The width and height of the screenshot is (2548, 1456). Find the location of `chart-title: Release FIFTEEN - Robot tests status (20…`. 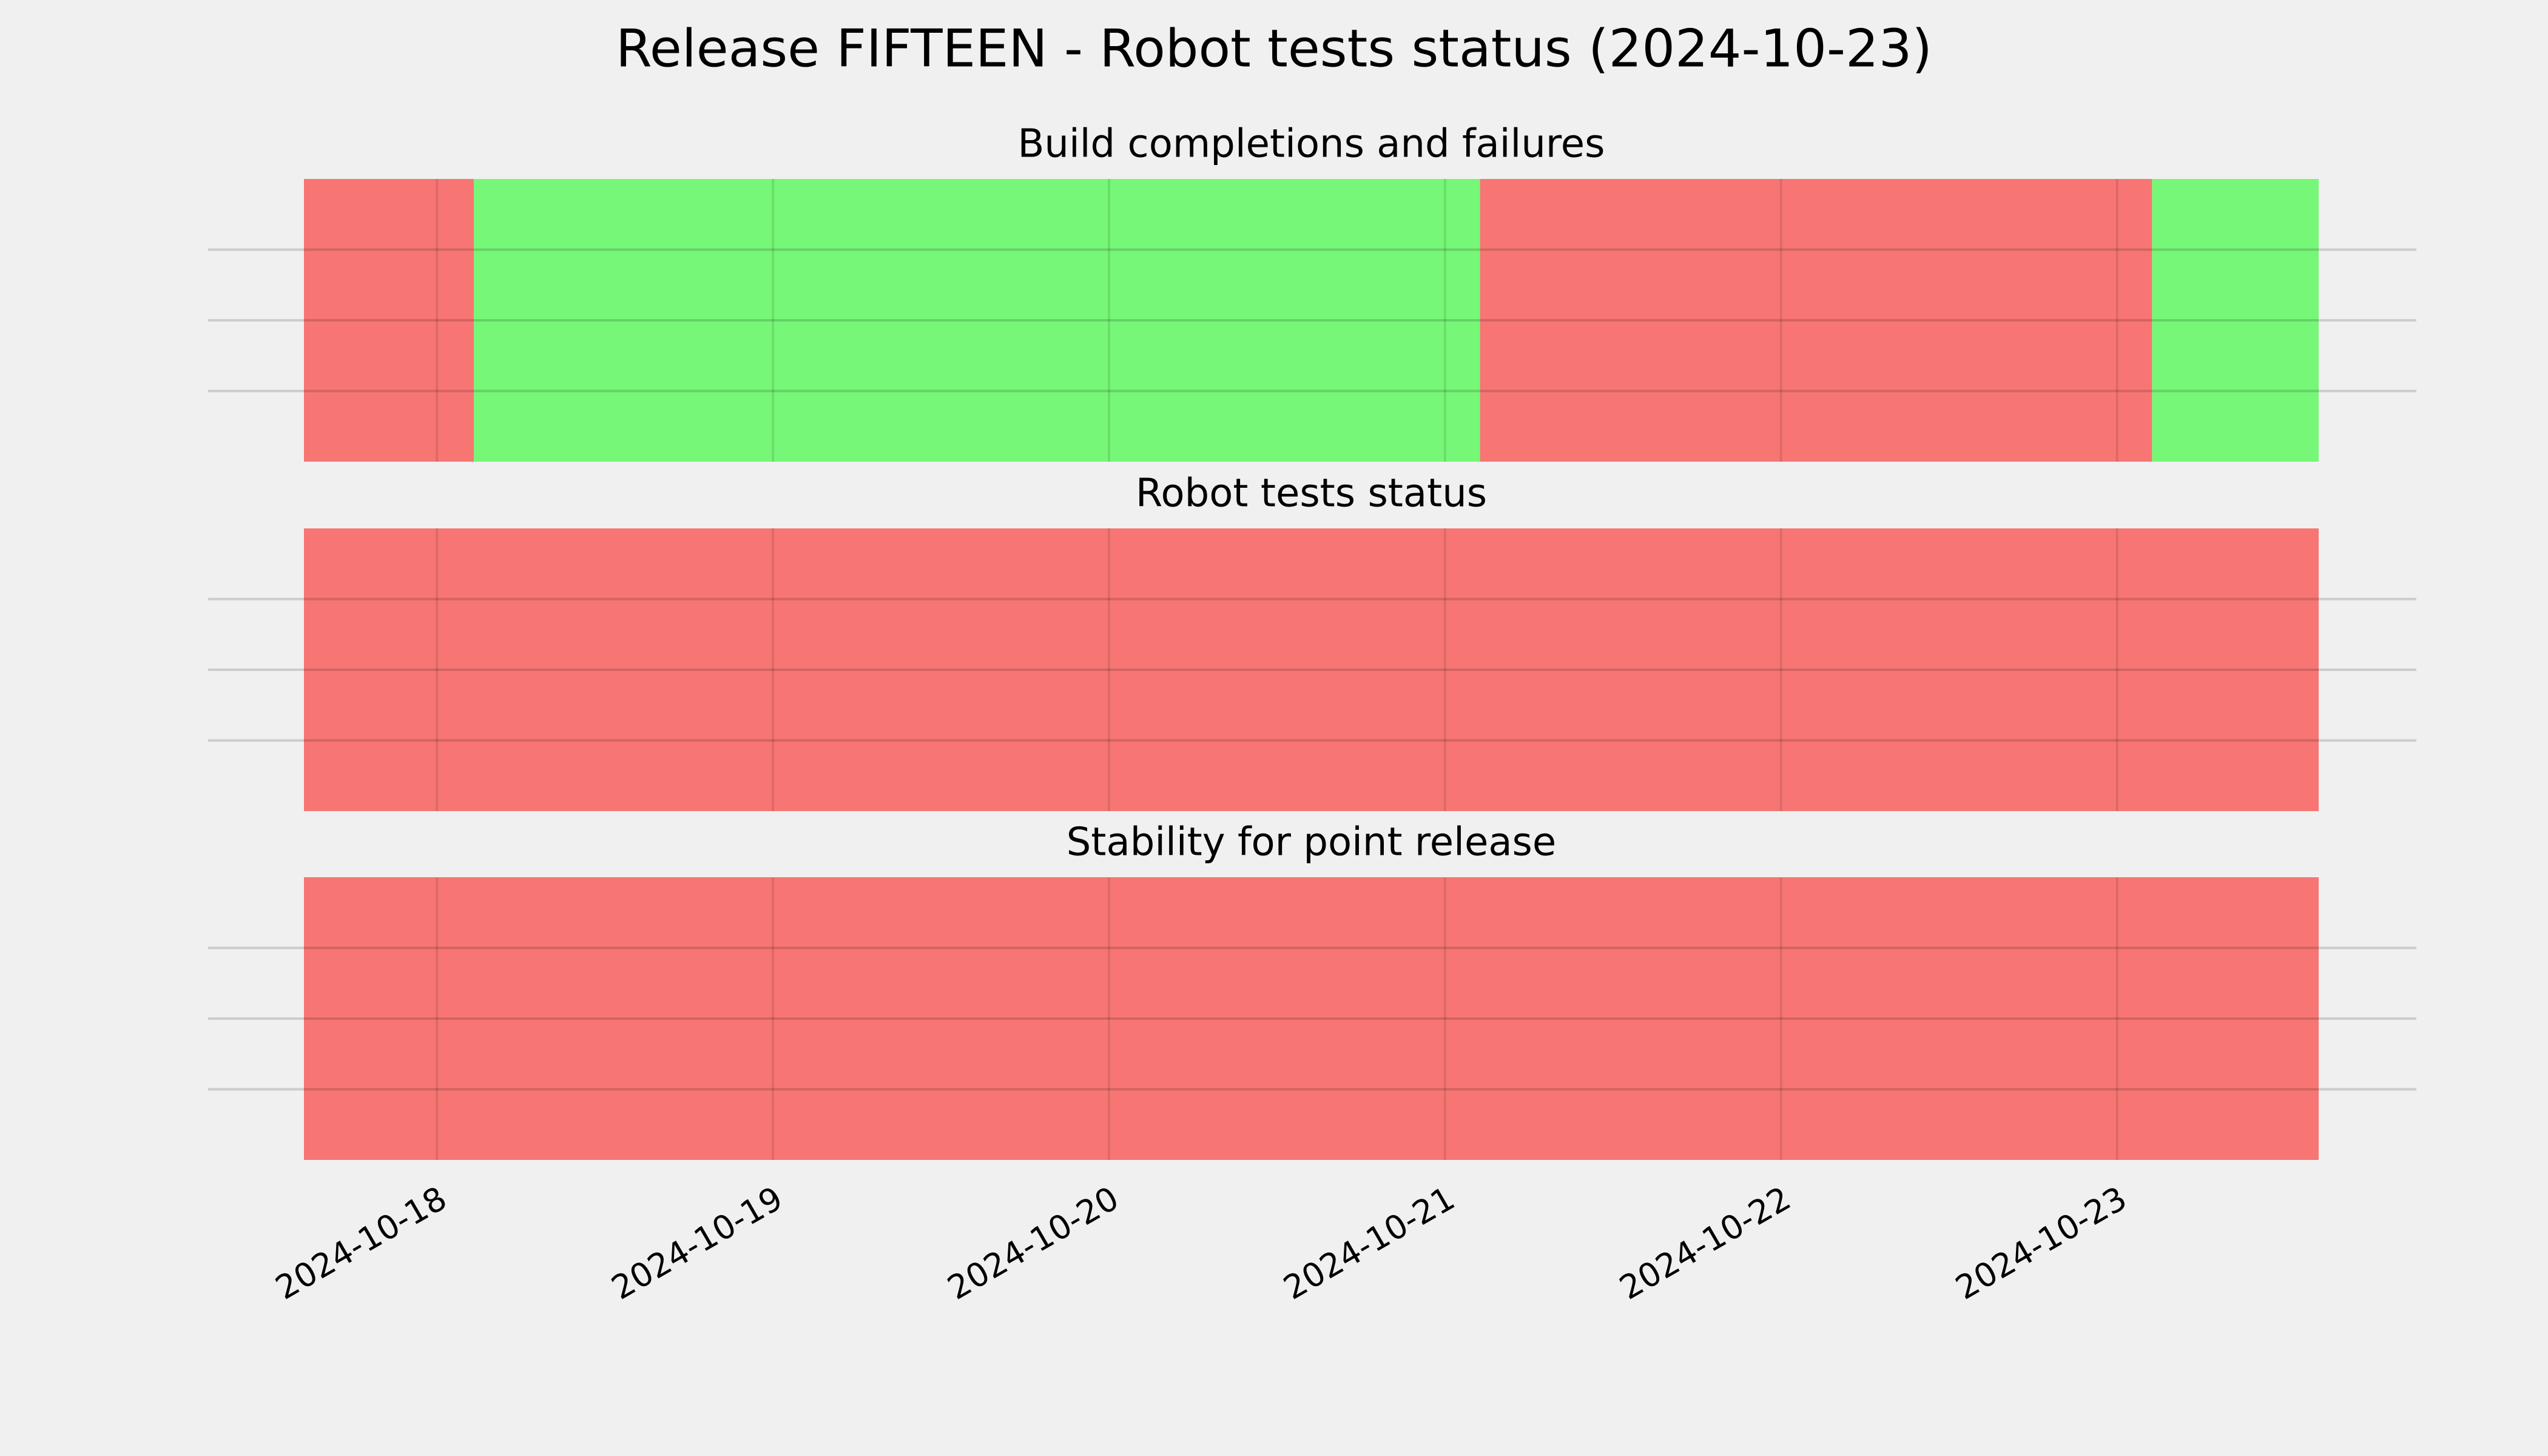

chart-title: Release FIFTEEN - Robot tests status (20… is located at coordinates (1274, 48).